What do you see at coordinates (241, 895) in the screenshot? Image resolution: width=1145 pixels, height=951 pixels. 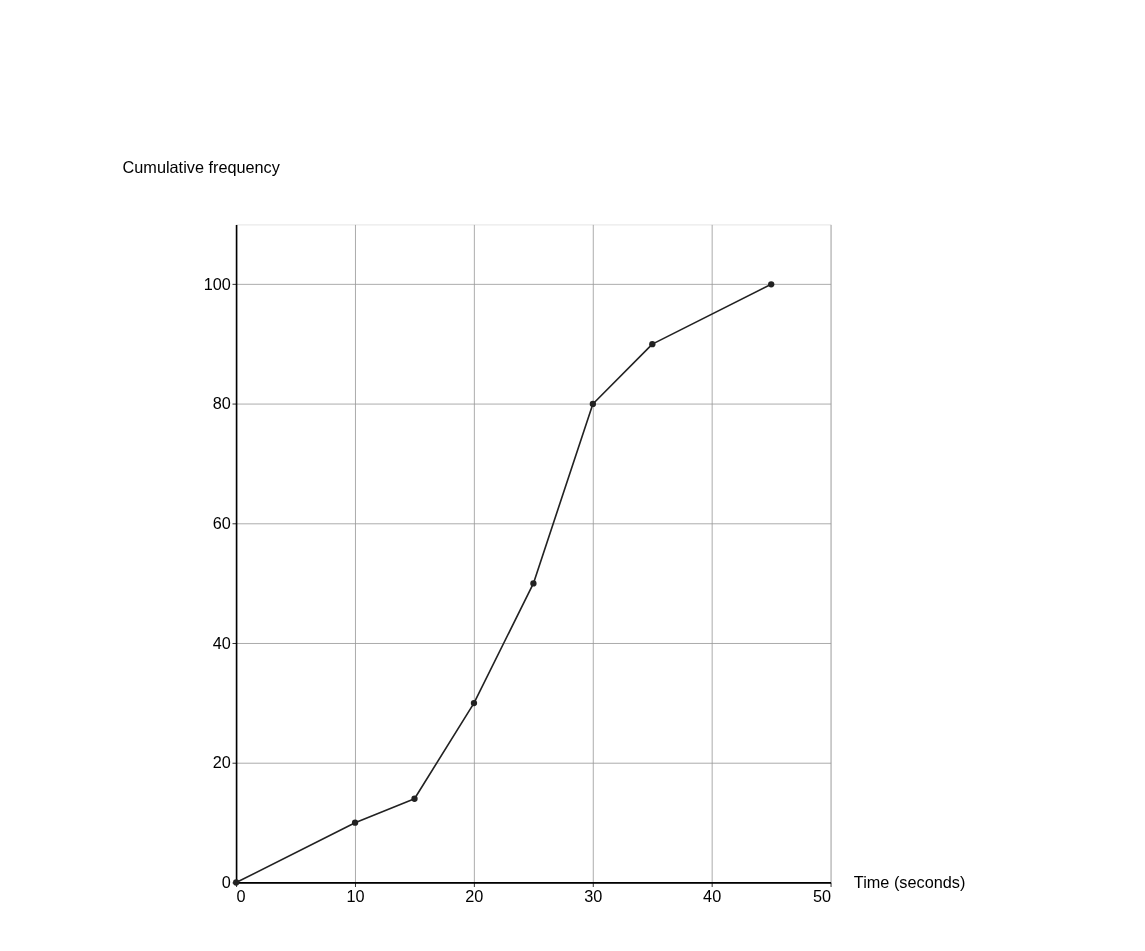 I see `x-tick-label: 0` at bounding box center [241, 895].